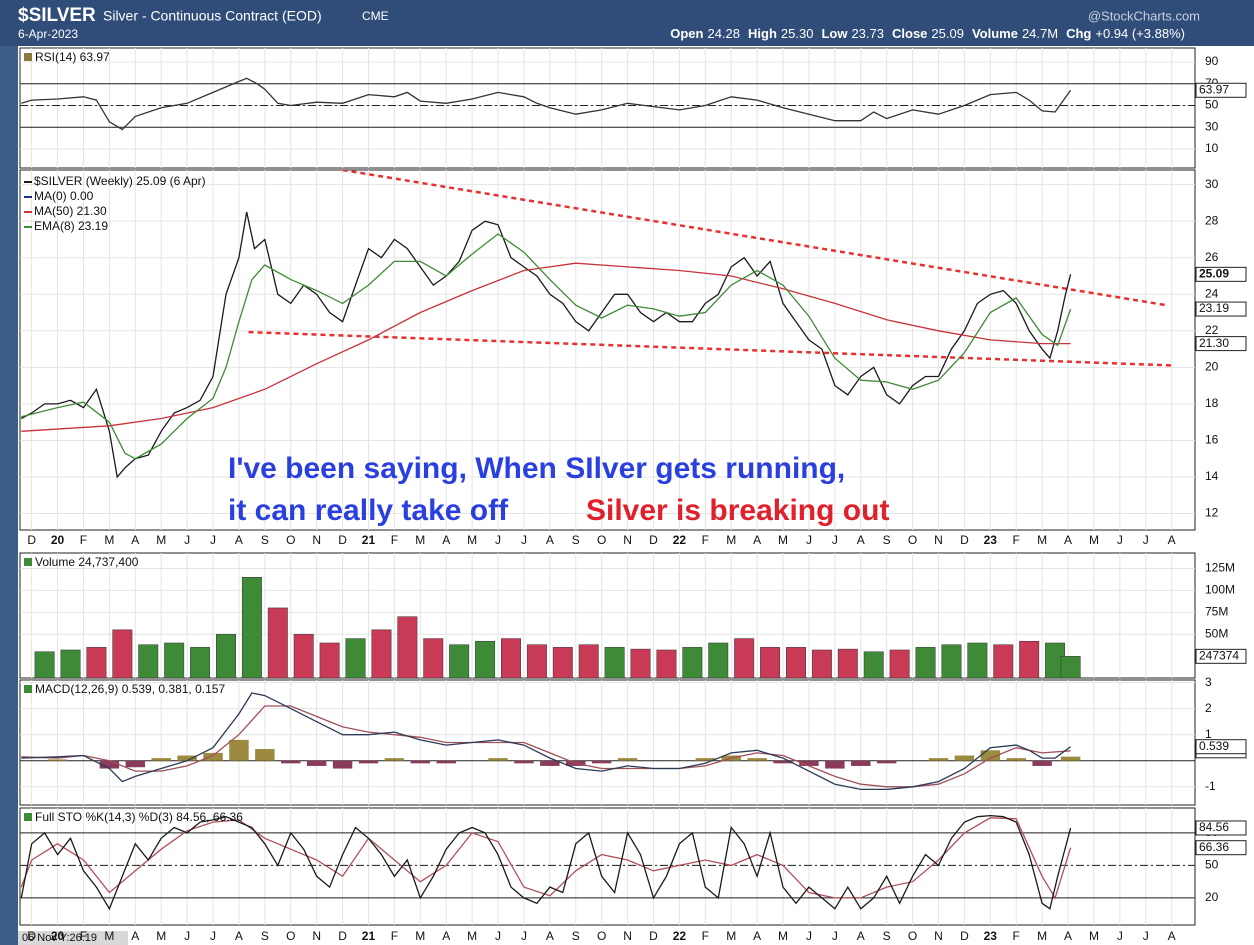  Describe the element at coordinates (375, 16) in the screenshot. I see `exchange: CME` at that location.